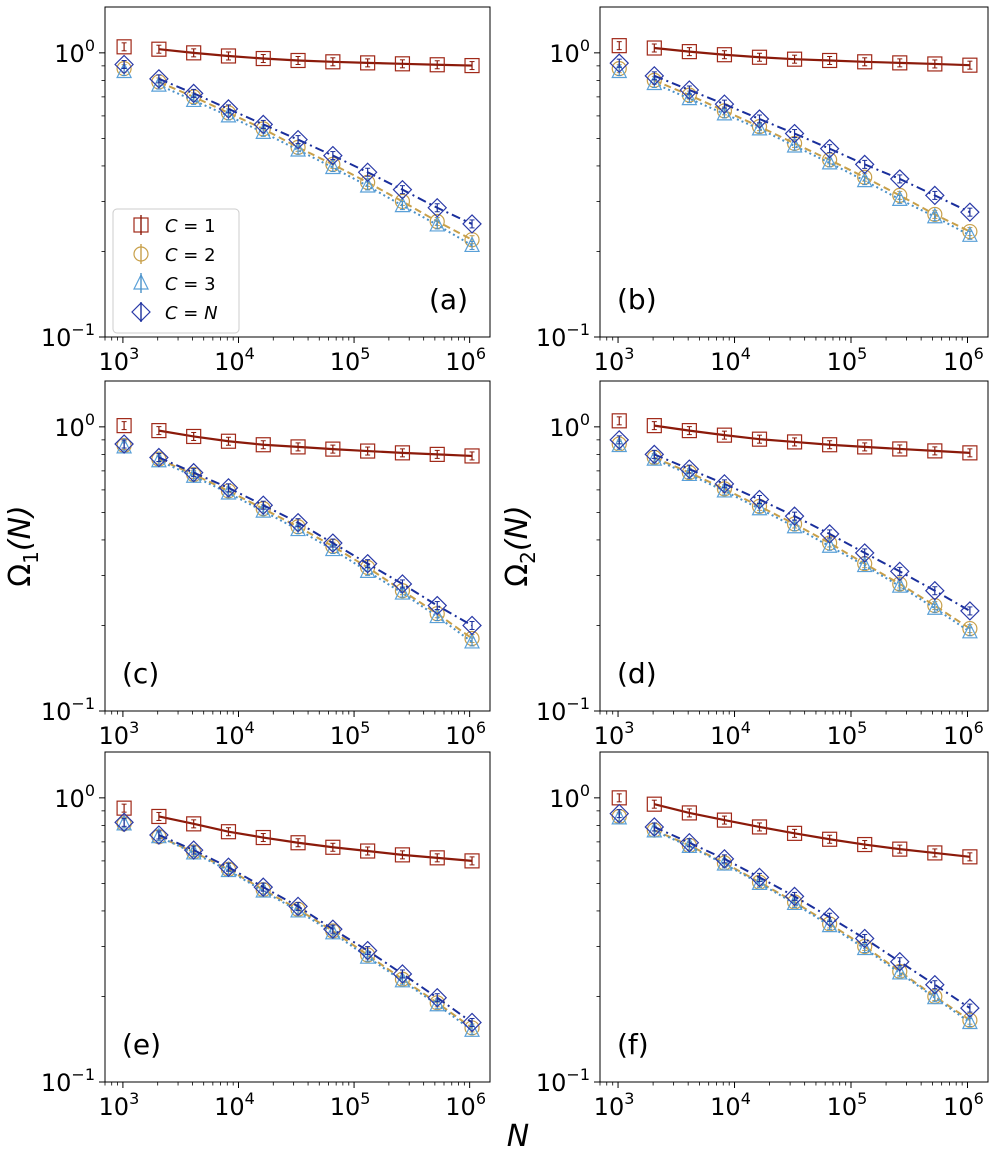 This screenshot has width=997, height=1162. I want to click on legend-label-c2: C = 2, so click(190, 255).